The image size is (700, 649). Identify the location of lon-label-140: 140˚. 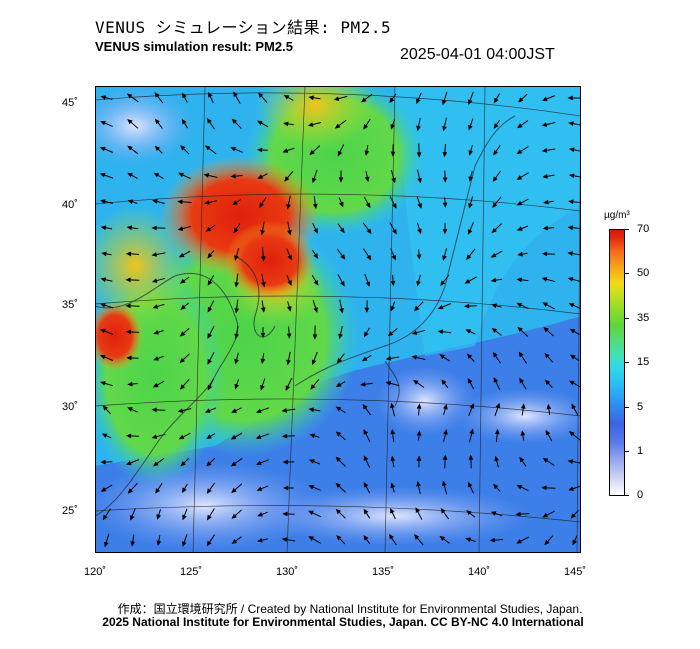
(479, 572).